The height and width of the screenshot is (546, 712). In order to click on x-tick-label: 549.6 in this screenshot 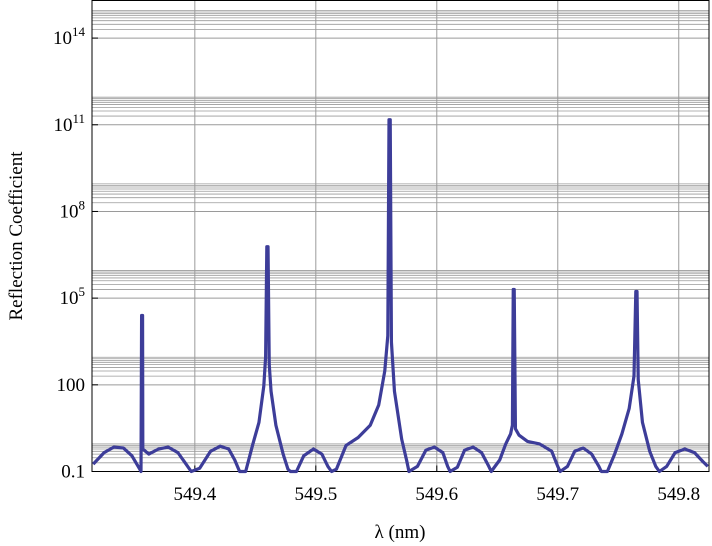, I will do `click(436, 494)`.